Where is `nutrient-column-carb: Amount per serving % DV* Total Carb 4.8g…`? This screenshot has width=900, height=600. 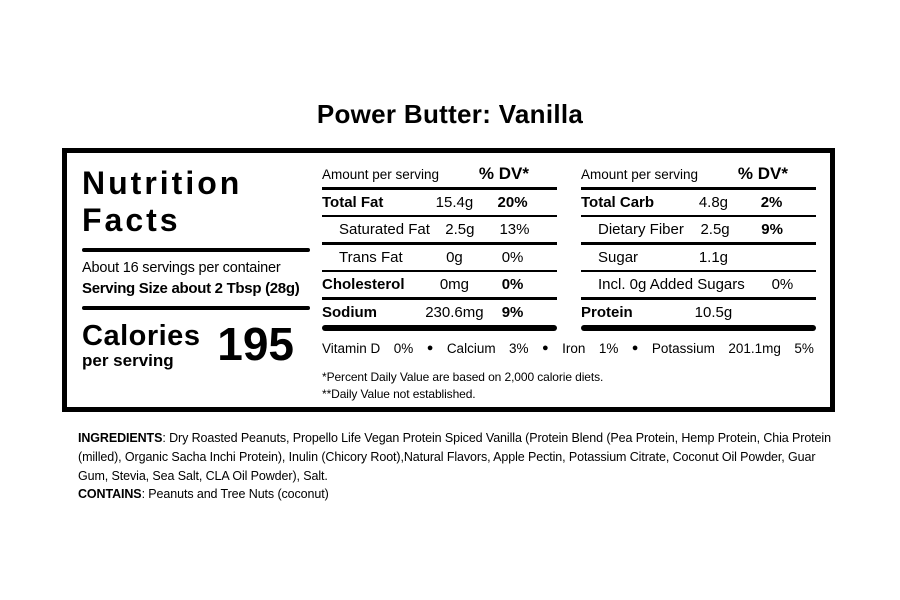
nutrient-column-carb: Amount per serving % DV* Total Carb 4.8g… is located at coordinates (698, 247).